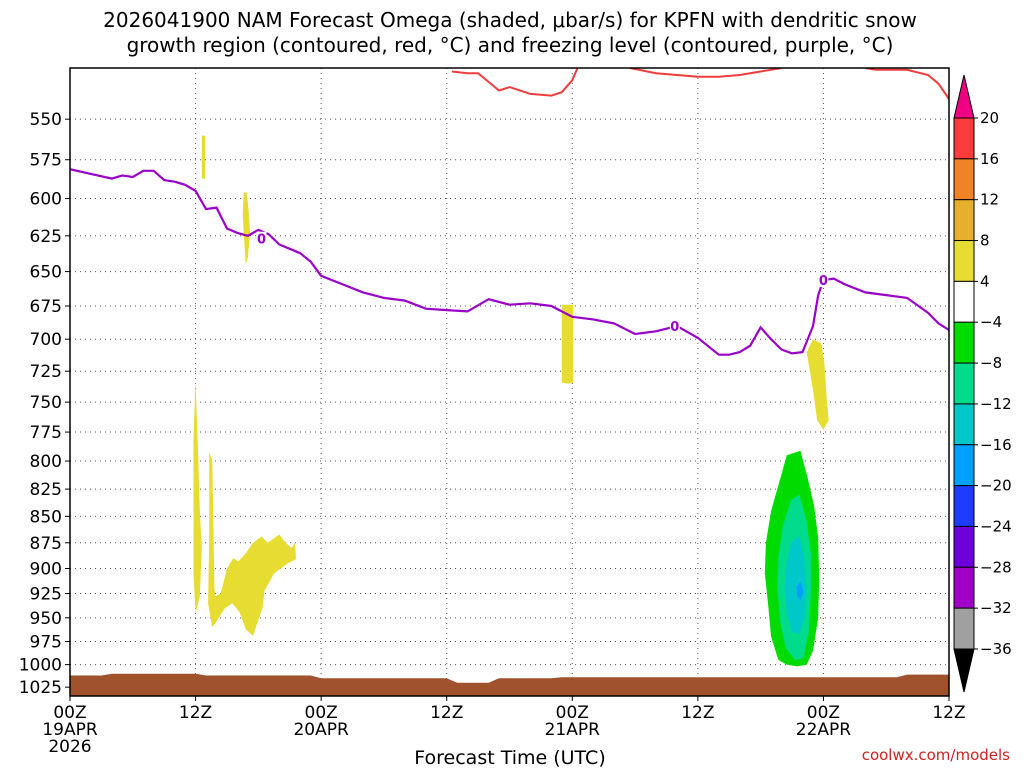 The height and width of the screenshot is (768, 1024). I want to click on colorbar-label: 20, so click(989, 118).